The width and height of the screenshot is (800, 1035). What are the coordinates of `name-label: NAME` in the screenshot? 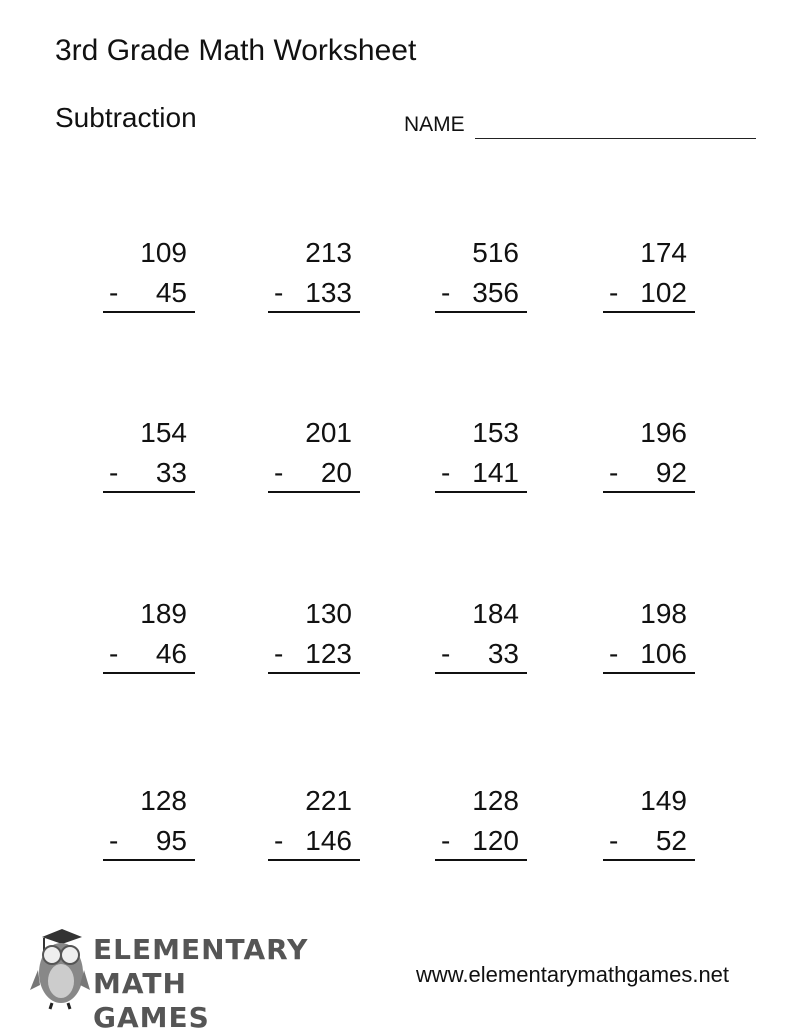 It's located at (434, 124).